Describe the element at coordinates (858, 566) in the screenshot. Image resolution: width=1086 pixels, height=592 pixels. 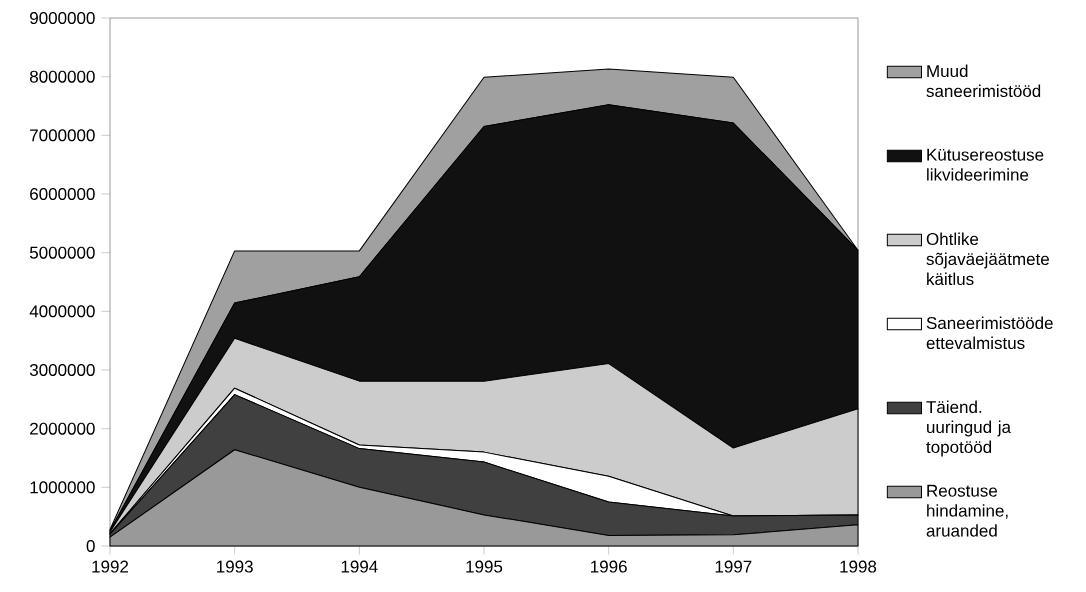
I see `x-tick-label: 1998` at that location.